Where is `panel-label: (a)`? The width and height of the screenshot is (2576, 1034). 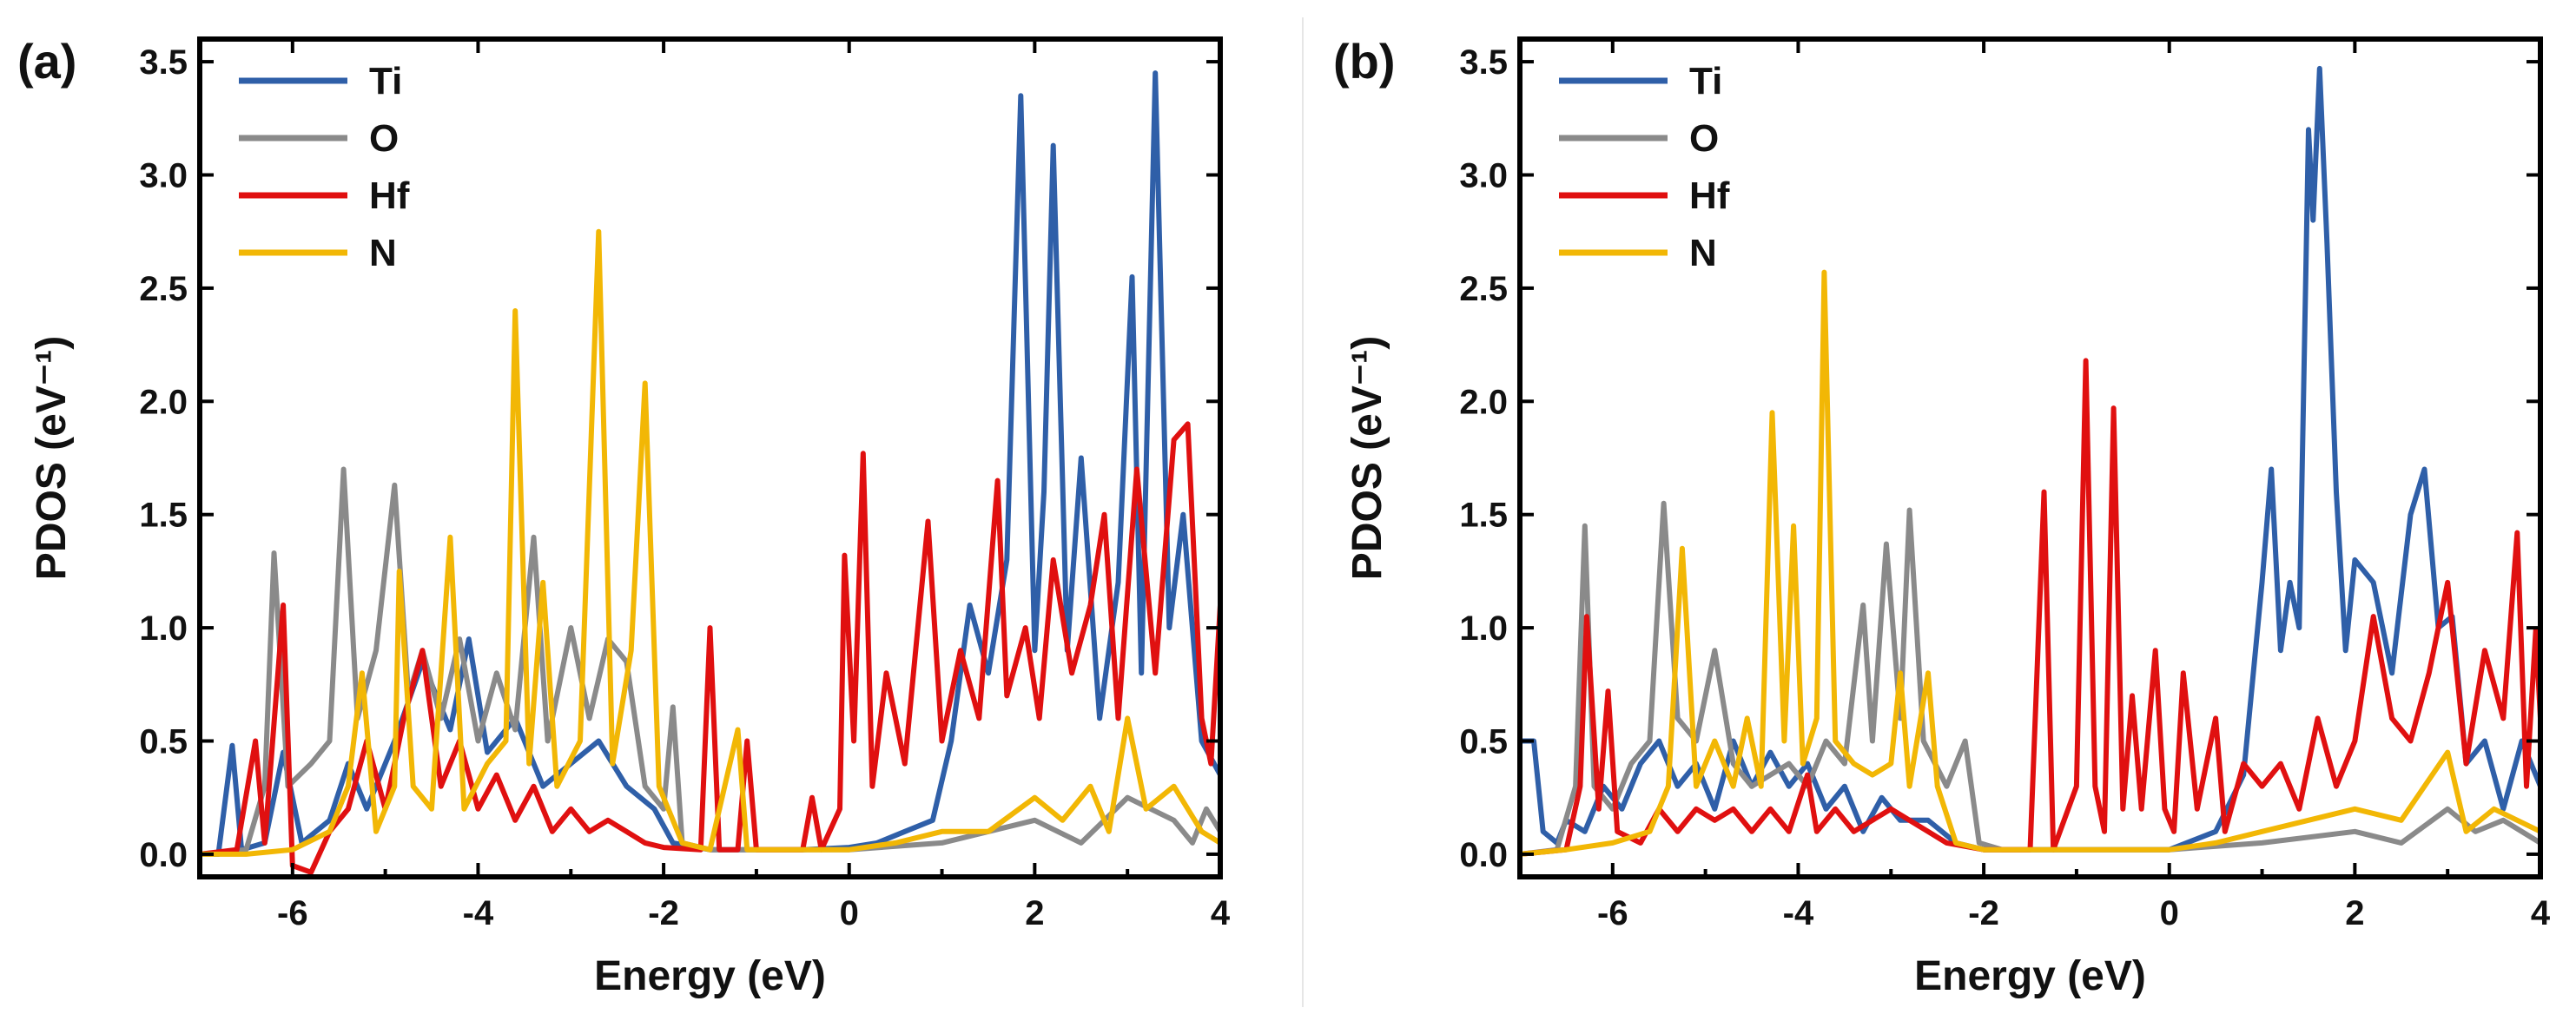 panel-label: (a) is located at coordinates (46, 62).